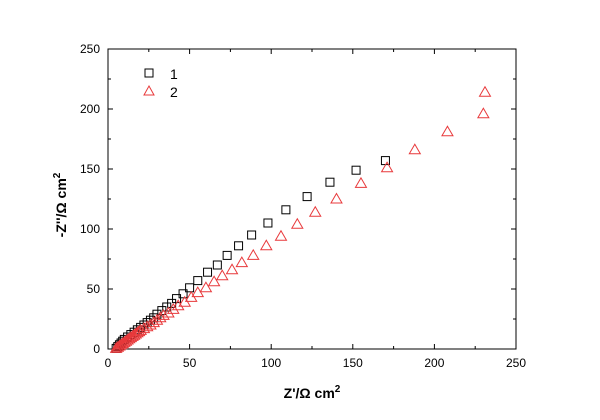 Image resolution: width=600 pixels, height=420 pixels. What do you see at coordinates (90, 109) in the screenshot?
I see `y-tick-label: 200` at bounding box center [90, 109].